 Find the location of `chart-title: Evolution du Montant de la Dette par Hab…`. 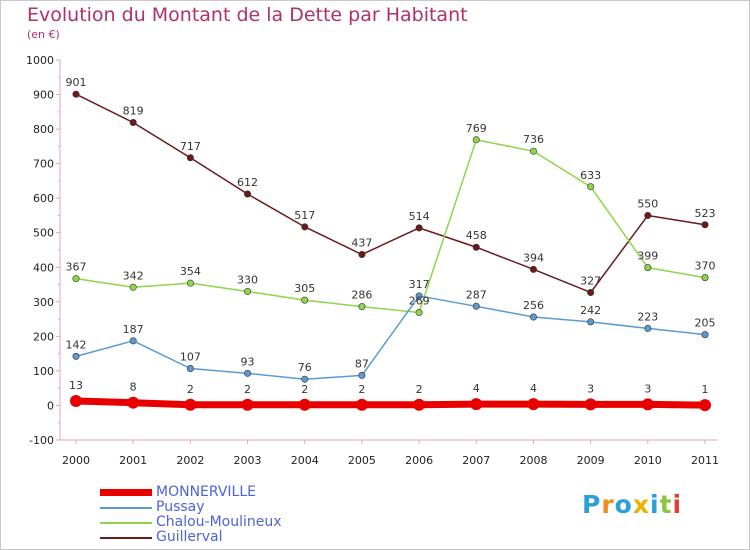

chart-title: Evolution du Montant de la Dette par Hab… is located at coordinates (247, 15).